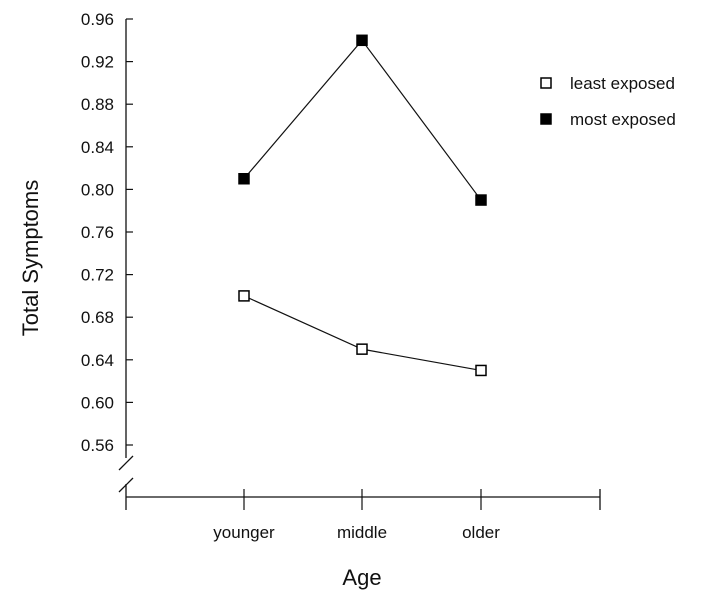  Describe the element at coordinates (97, 232) in the screenshot. I see `y-tick-label: 0.76` at that location.